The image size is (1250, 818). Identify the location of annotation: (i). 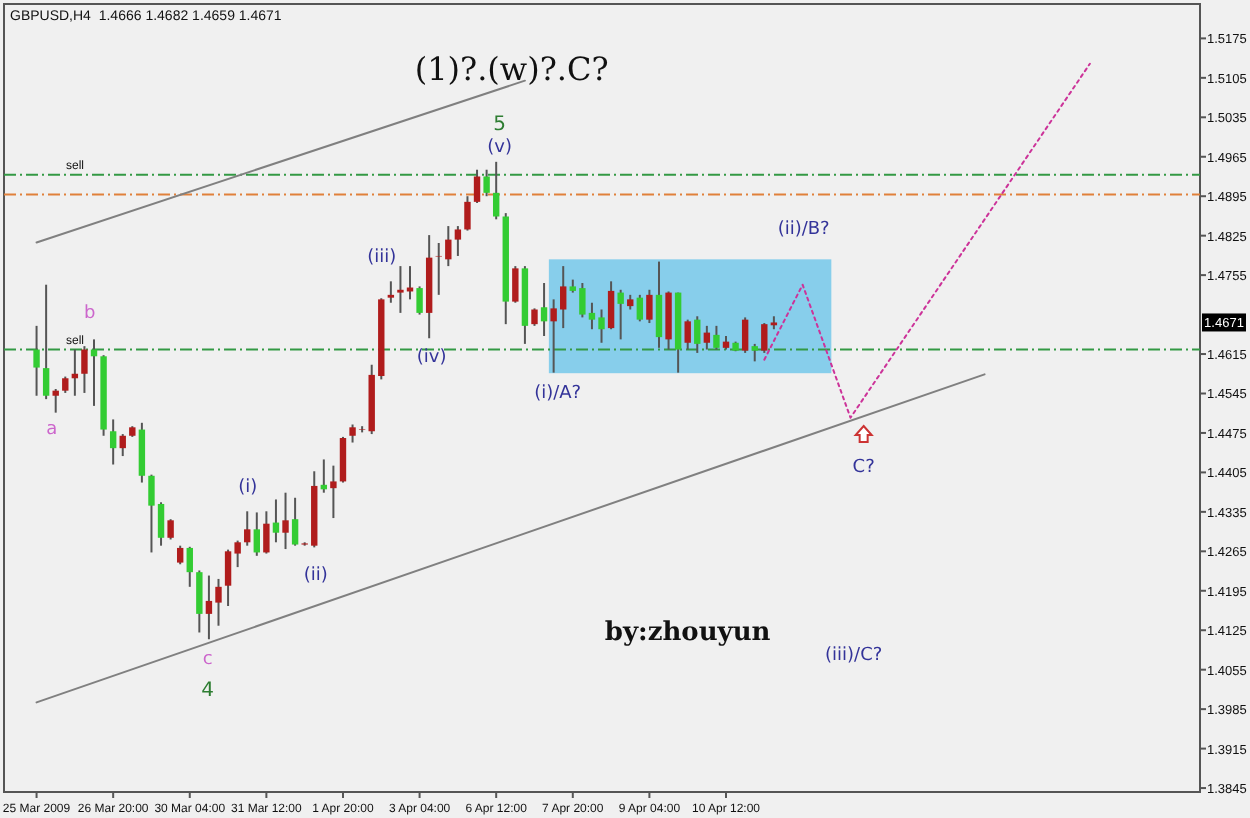
(248, 488).